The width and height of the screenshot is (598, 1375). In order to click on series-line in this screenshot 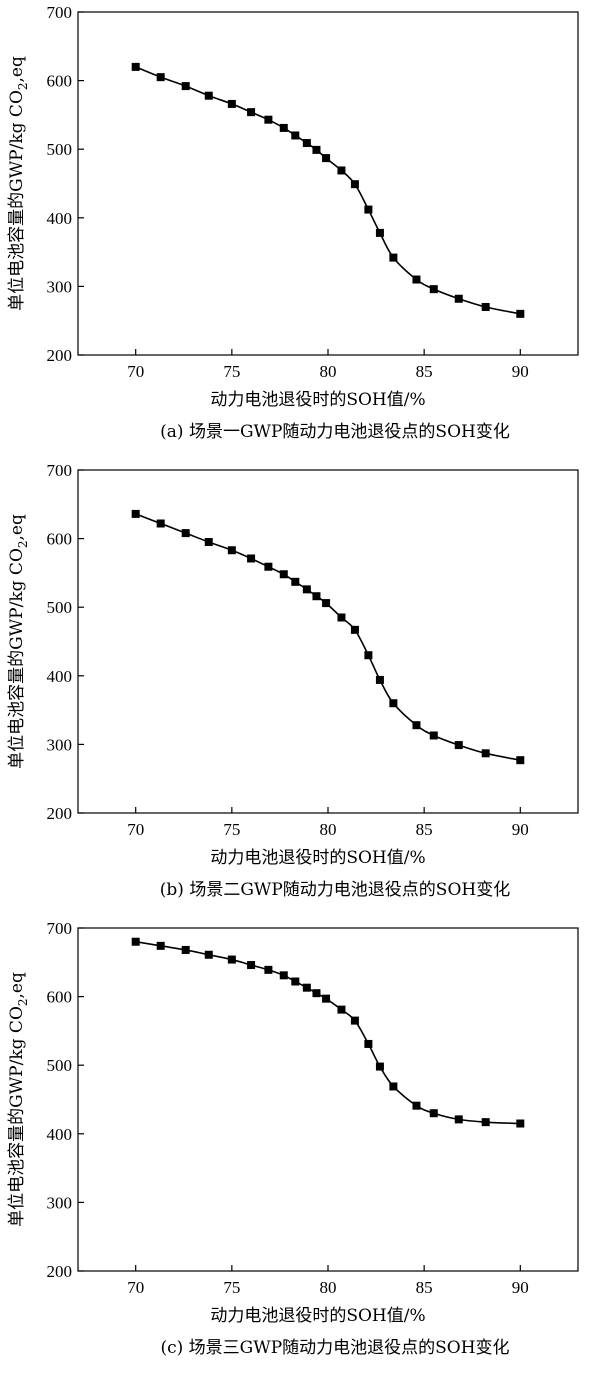, I will do `click(328, 190)`.